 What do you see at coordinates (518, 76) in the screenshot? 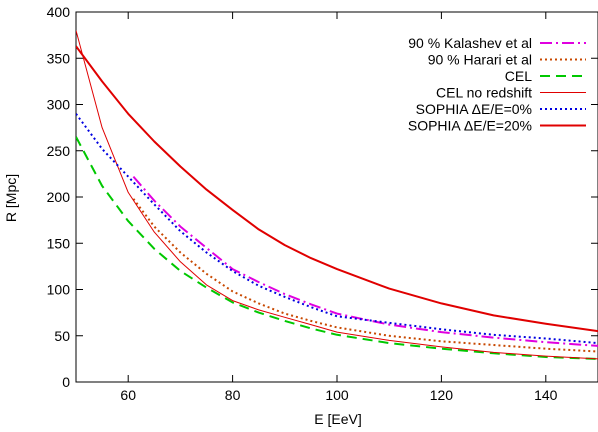
I see `legend-label-3: CEL` at bounding box center [518, 76].